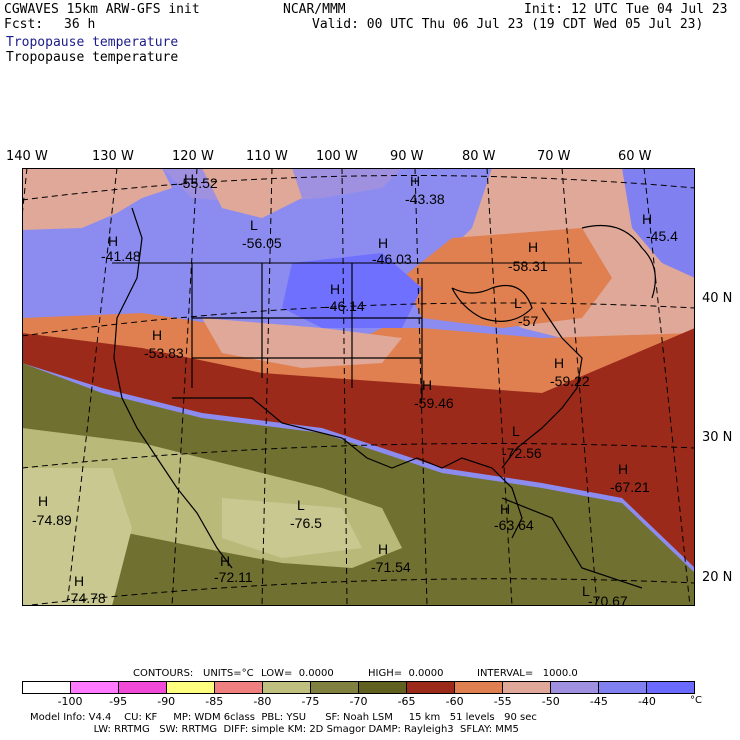 The image size is (740, 740). Describe the element at coordinates (337, 156) in the screenshot. I see `lon-label: 100 W` at that location.